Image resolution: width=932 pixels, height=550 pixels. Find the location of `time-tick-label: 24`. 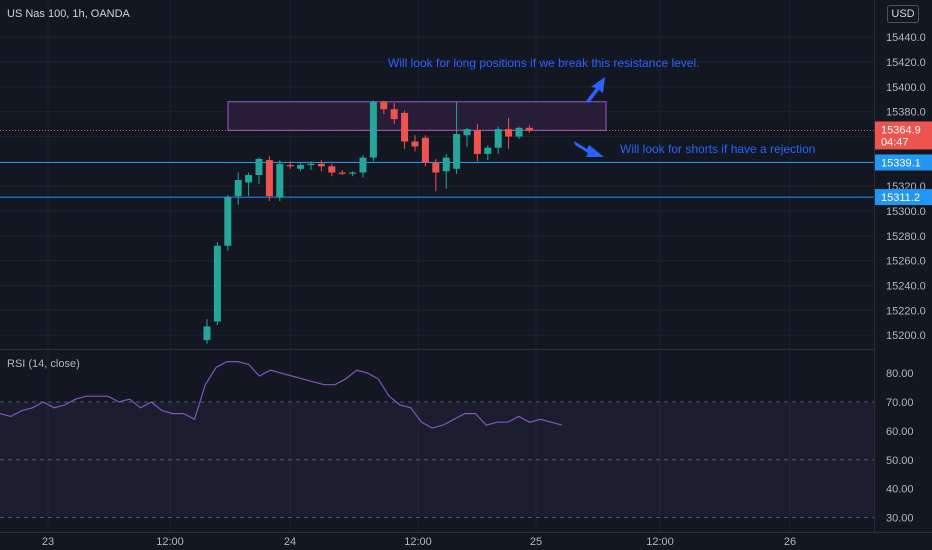

time-tick-label: 24 is located at coordinates (290, 542).